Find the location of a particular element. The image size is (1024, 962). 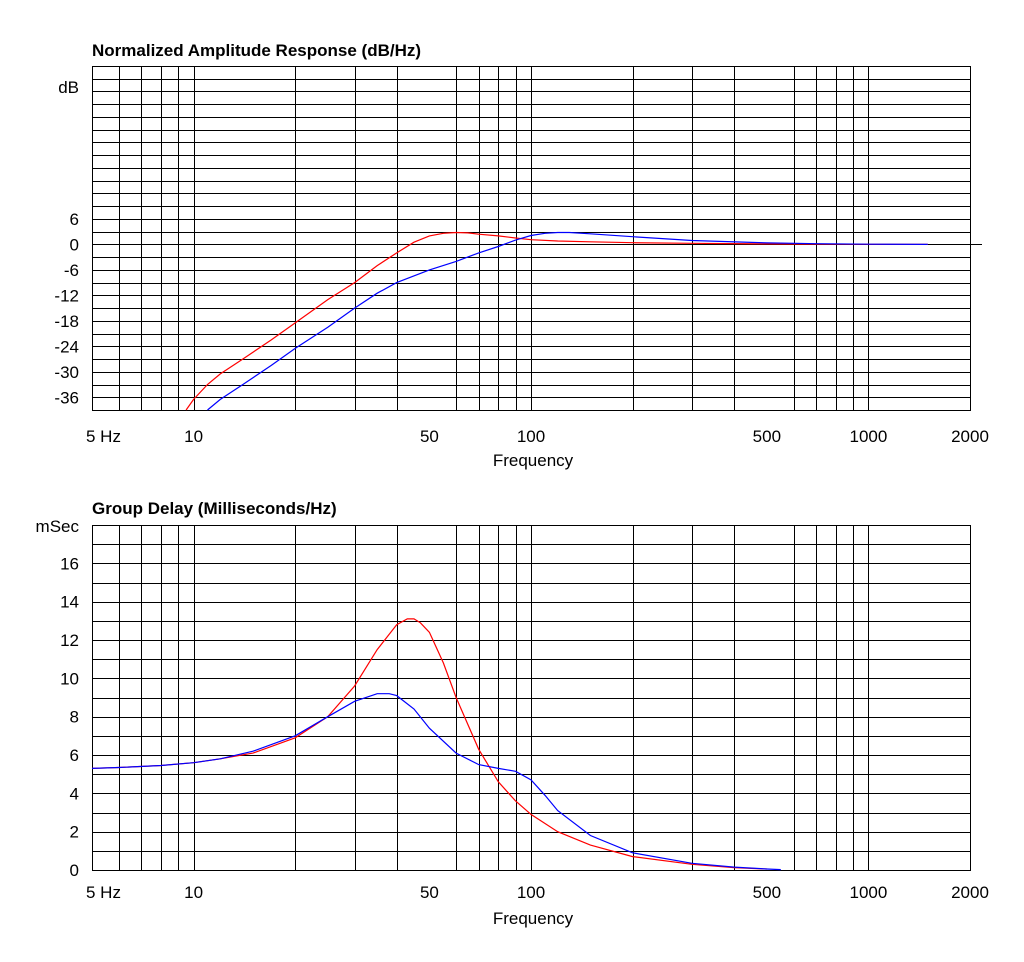

y-unit-label: dB is located at coordinates (68, 87).